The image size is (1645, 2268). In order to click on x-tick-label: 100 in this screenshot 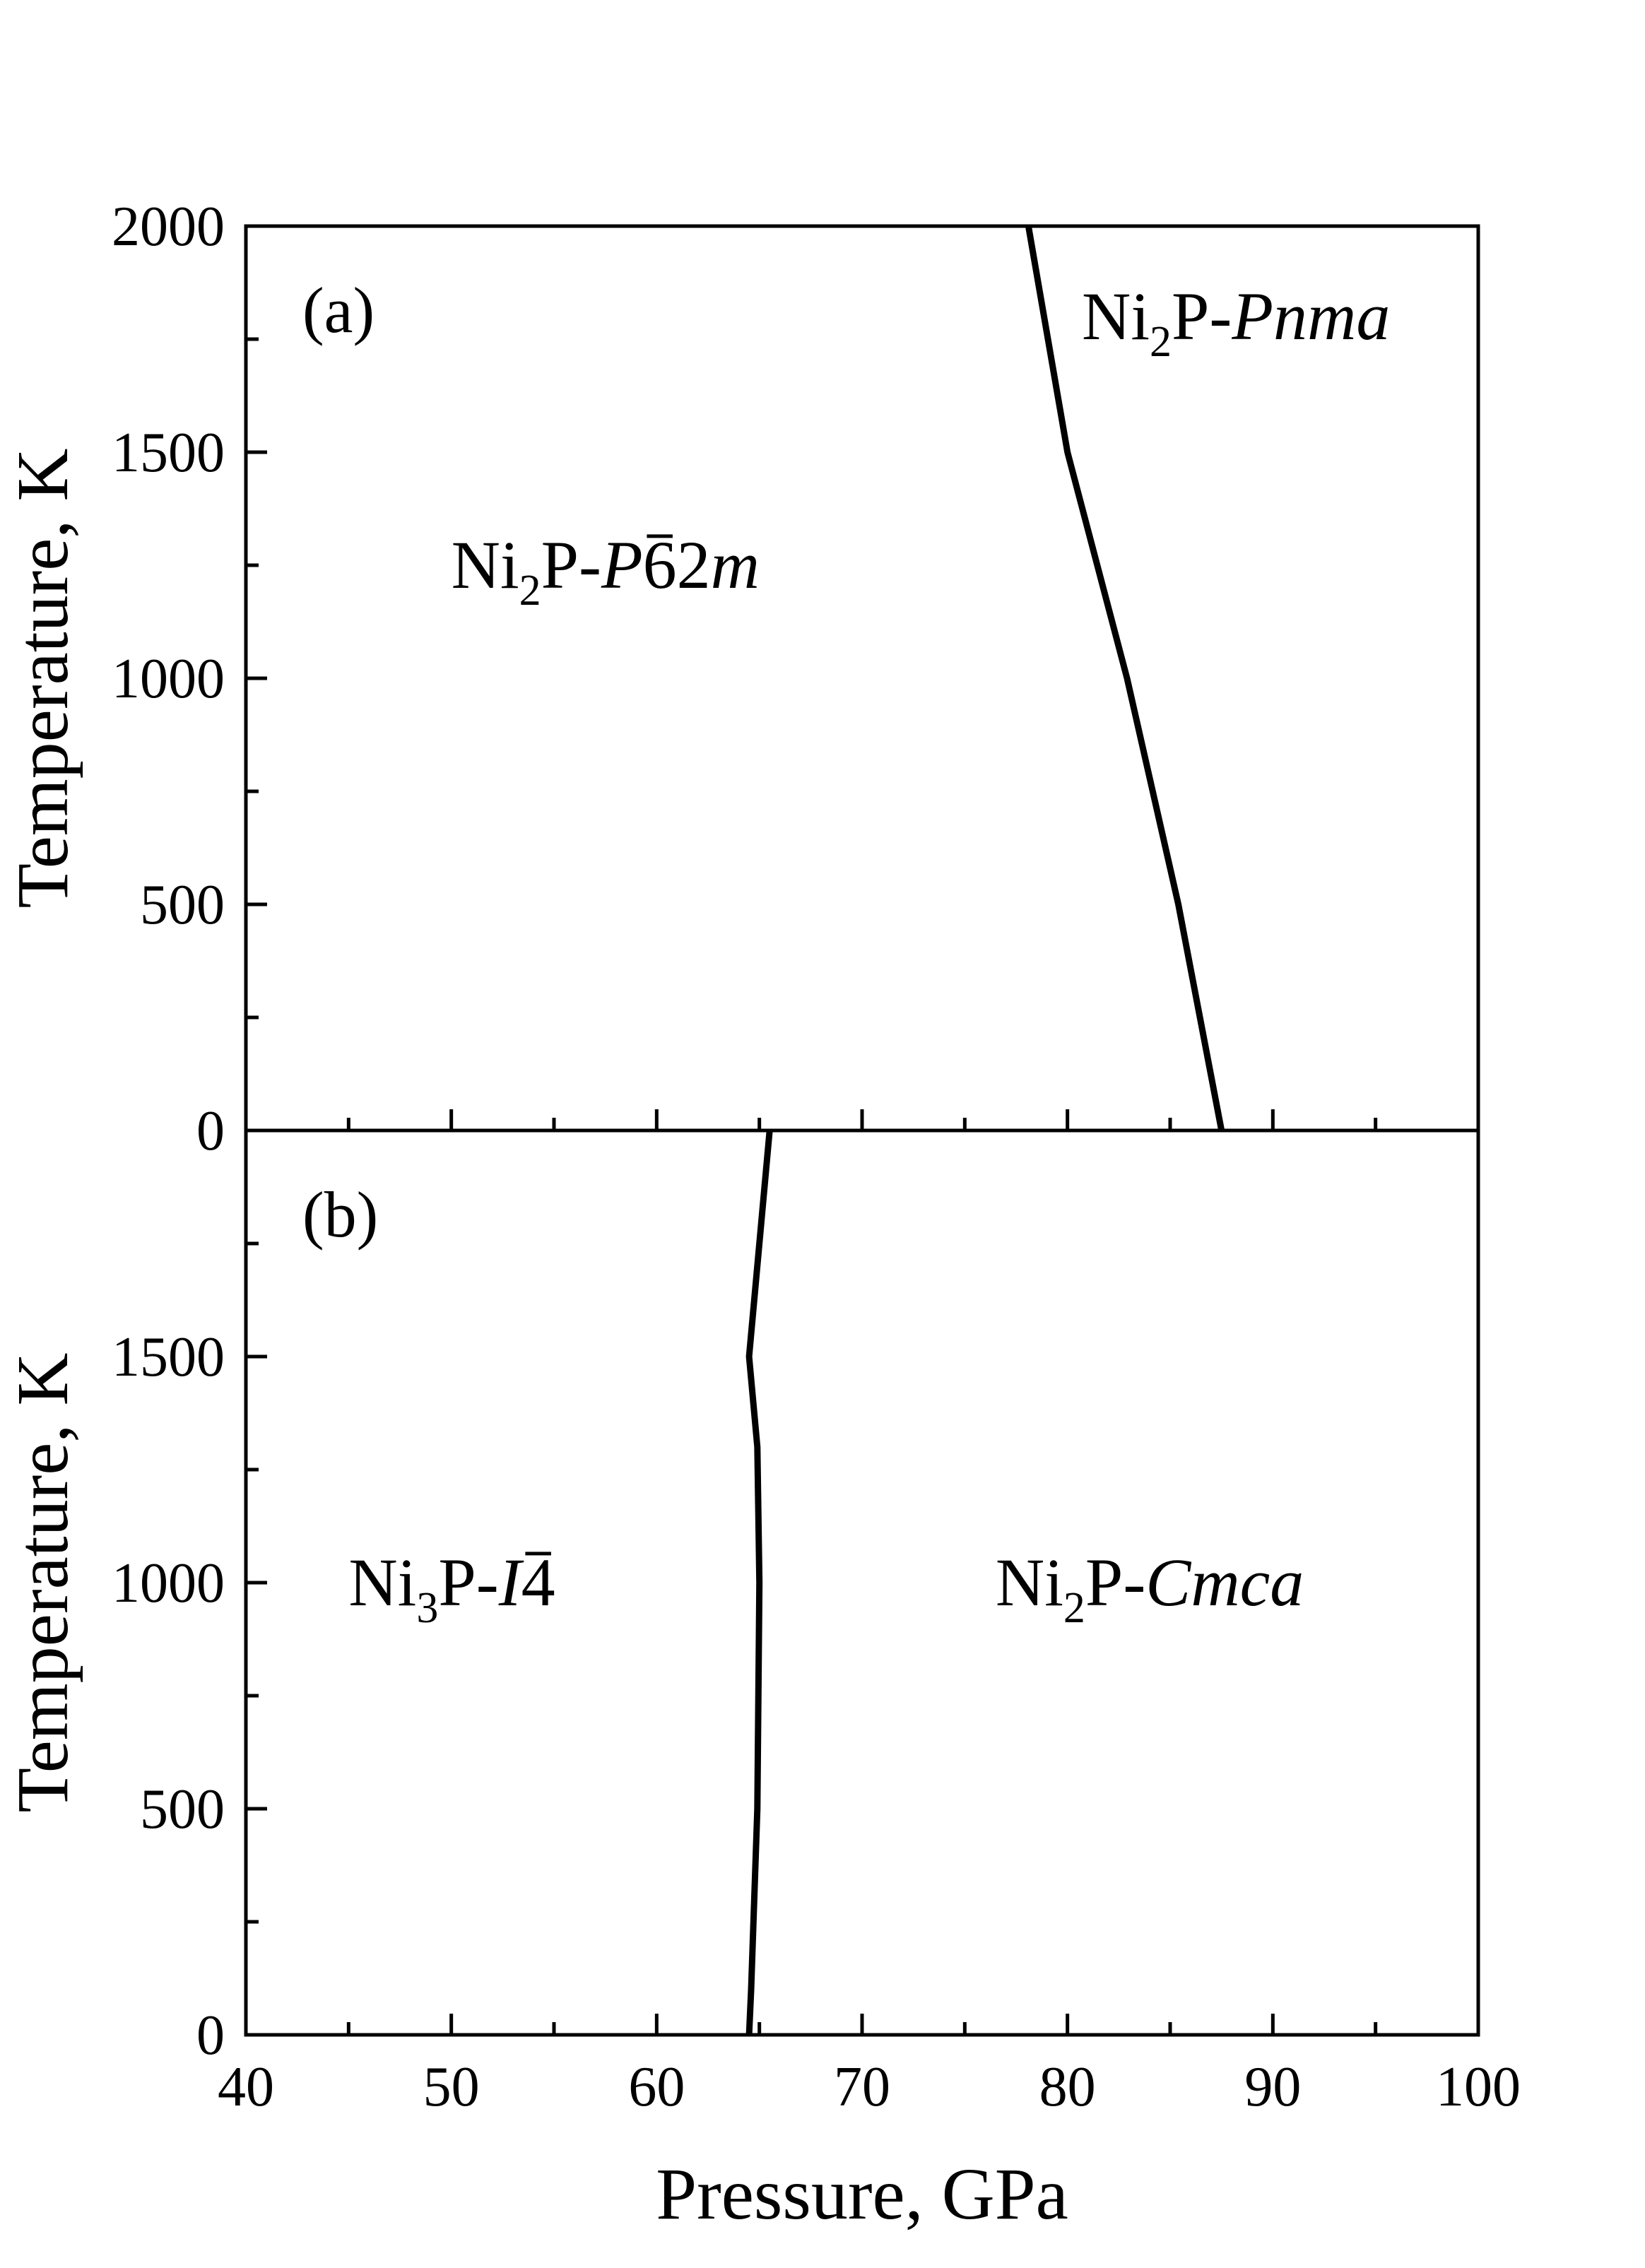, I will do `click(1478, 2087)`.